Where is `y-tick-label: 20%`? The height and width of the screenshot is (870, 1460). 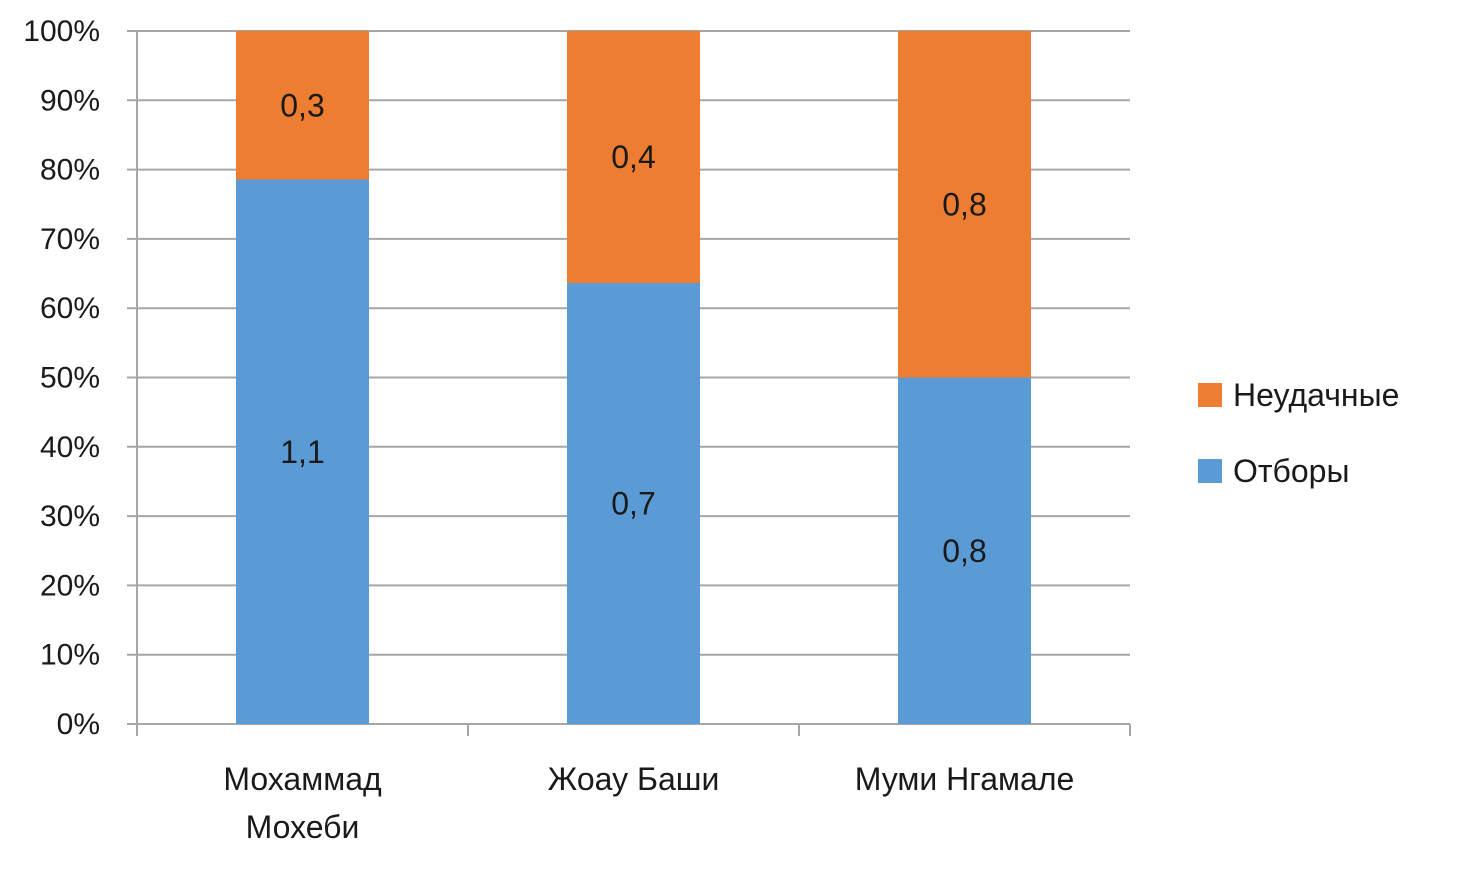
y-tick-label: 20% is located at coordinates (70, 585).